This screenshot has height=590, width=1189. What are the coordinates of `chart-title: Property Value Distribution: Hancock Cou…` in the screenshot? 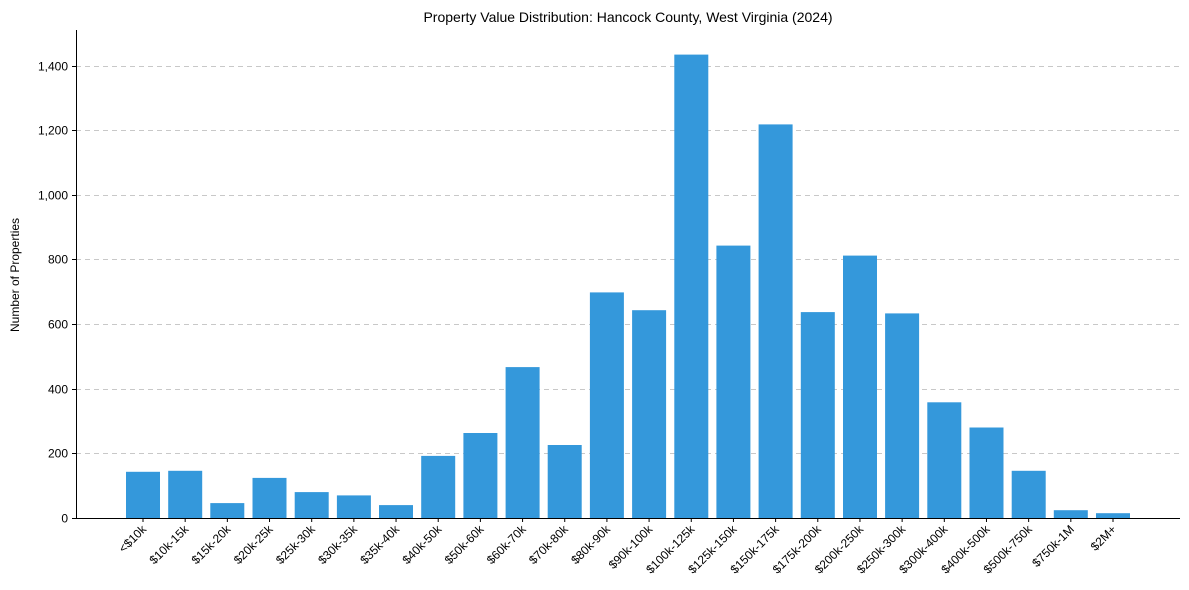 It's located at (627, 17).